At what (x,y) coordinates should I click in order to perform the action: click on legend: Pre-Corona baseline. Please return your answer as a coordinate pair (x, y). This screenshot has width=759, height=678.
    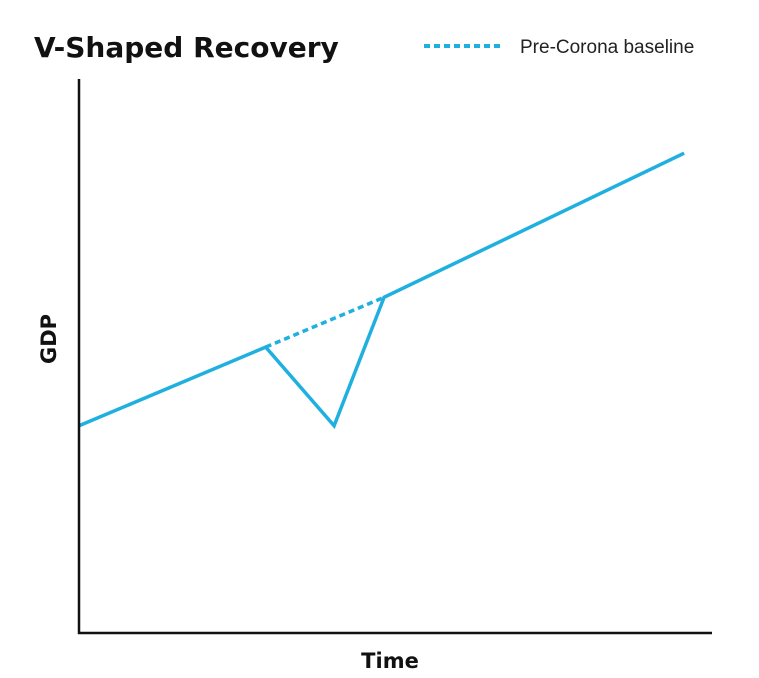
    Looking at the image, I should click on (559, 47).